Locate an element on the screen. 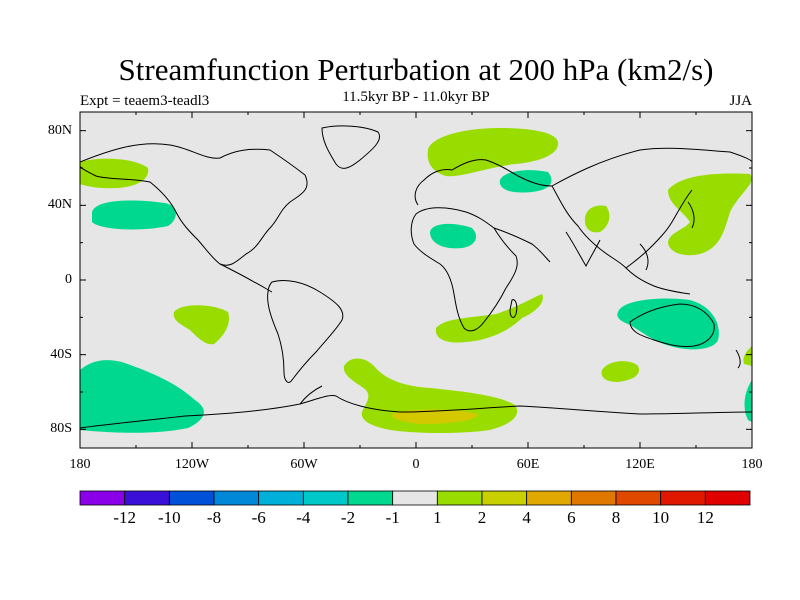  coast-greenland is located at coordinates (350, 147).